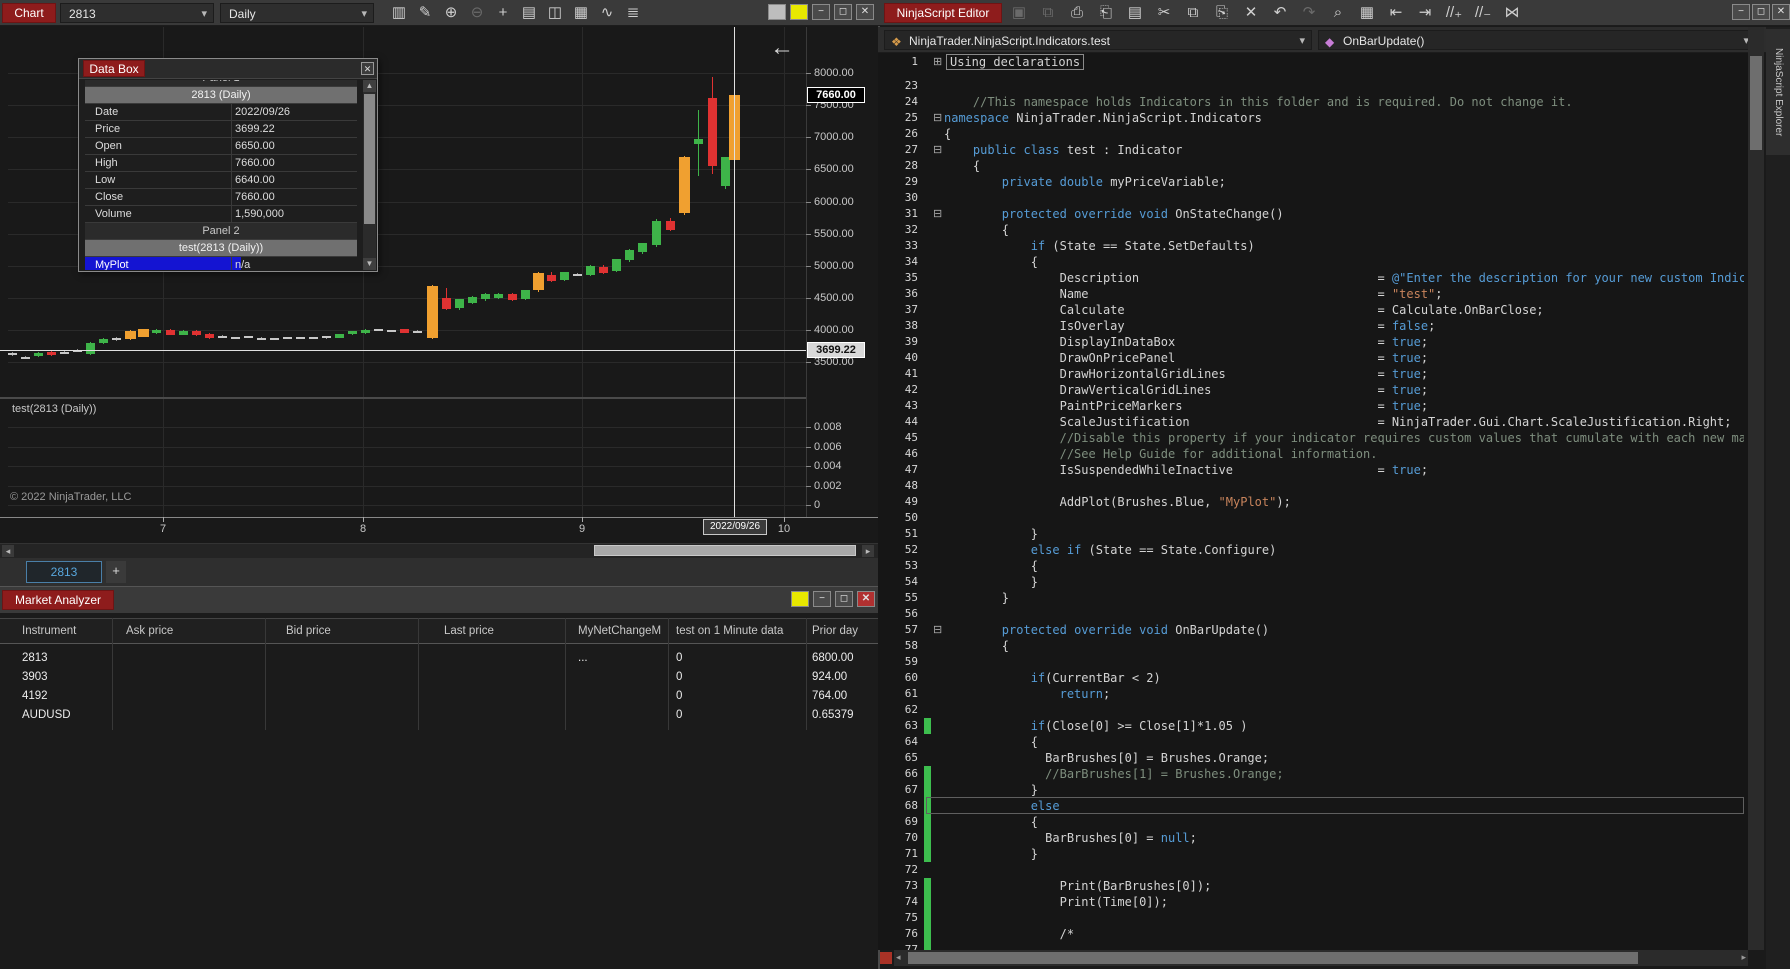 This screenshot has width=1790, height=969. I want to click on code-line: DisplayInDataBox = true;, so click(1186, 342).